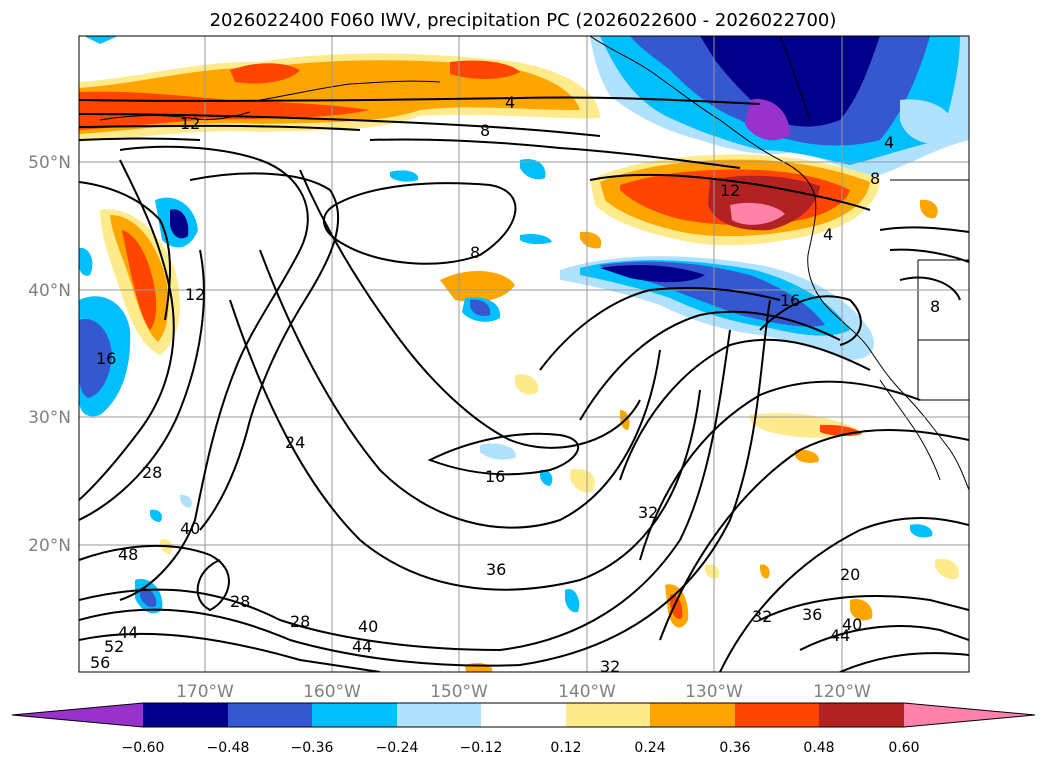 The width and height of the screenshot is (1047, 765). What do you see at coordinates (903, 748) in the screenshot?
I see `colorbar-label: 0.60` at bounding box center [903, 748].